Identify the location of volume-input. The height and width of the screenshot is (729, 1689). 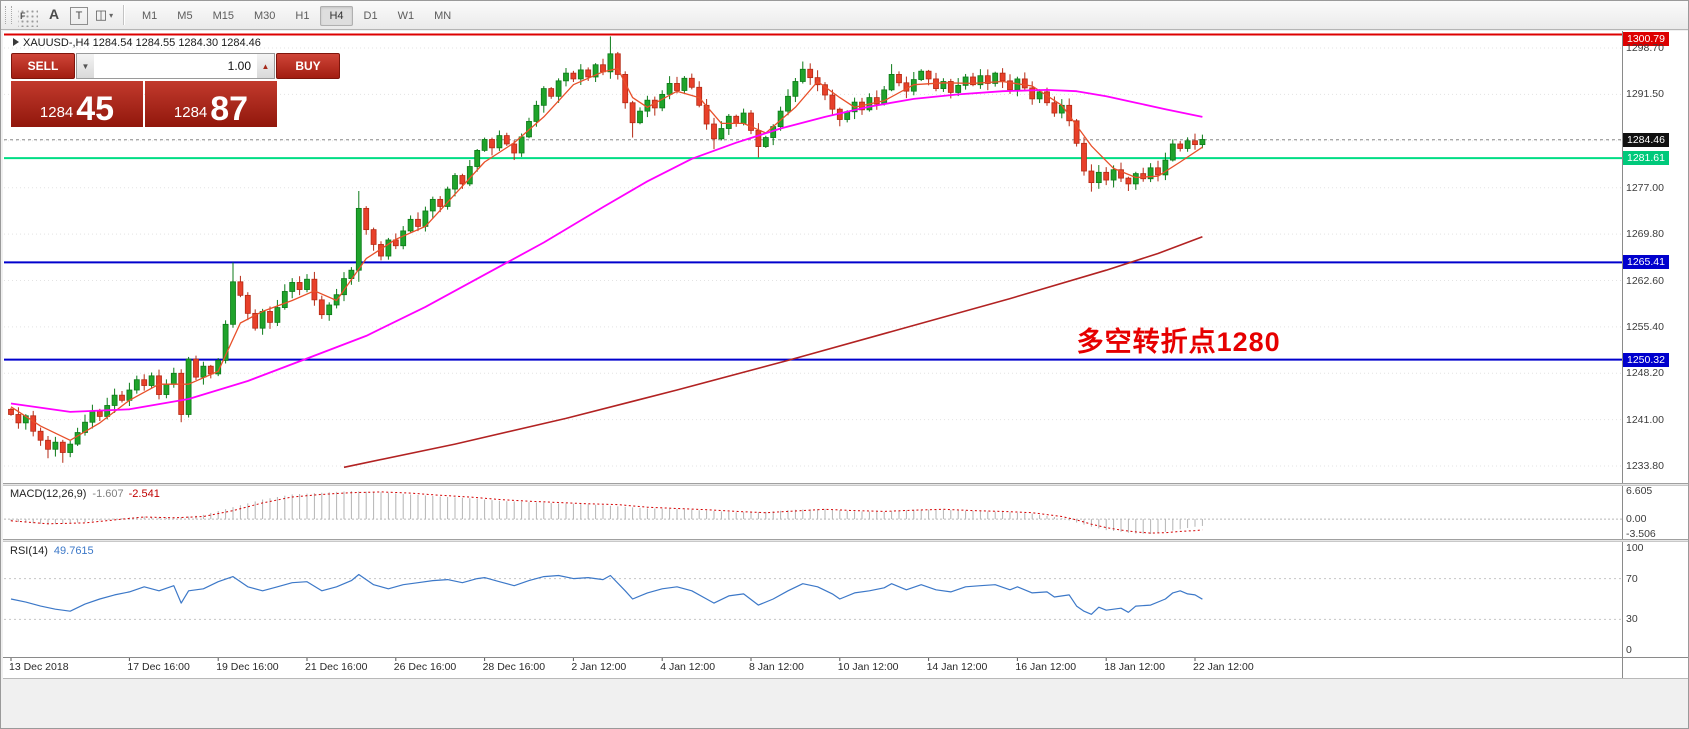
(175, 66).